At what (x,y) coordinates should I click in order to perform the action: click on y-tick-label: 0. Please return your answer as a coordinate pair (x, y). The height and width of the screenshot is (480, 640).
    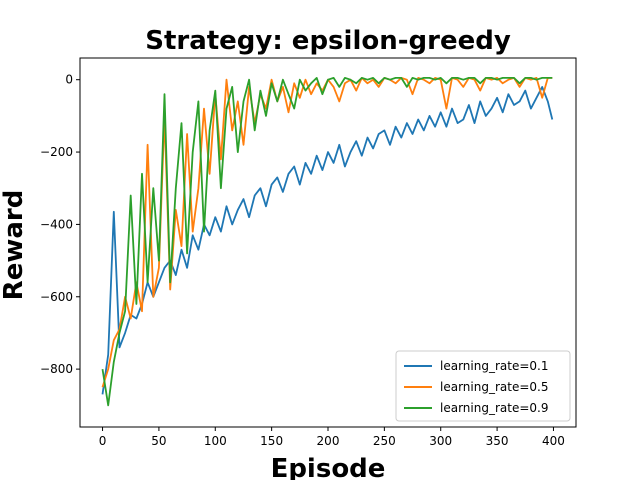
    Looking at the image, I should click on (69, 80).